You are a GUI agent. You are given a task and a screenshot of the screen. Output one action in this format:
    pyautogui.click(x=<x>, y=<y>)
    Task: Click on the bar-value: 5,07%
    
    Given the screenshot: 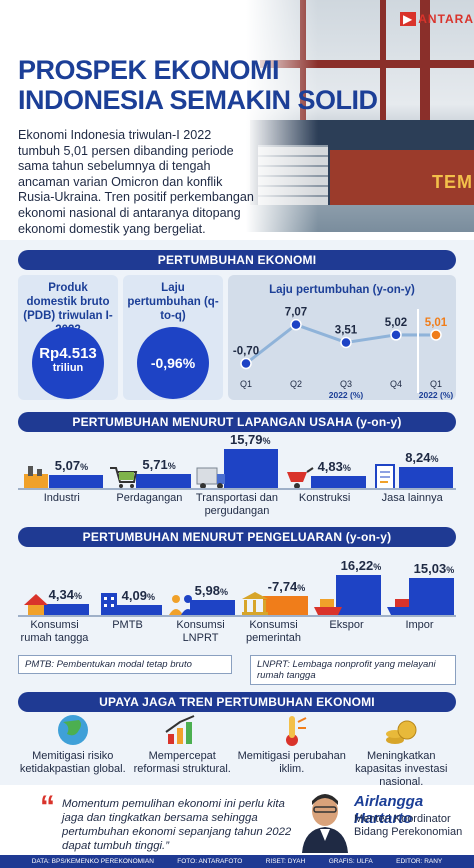 What is the action you would take?
    pyautogui.click(x=71, y=465)
    